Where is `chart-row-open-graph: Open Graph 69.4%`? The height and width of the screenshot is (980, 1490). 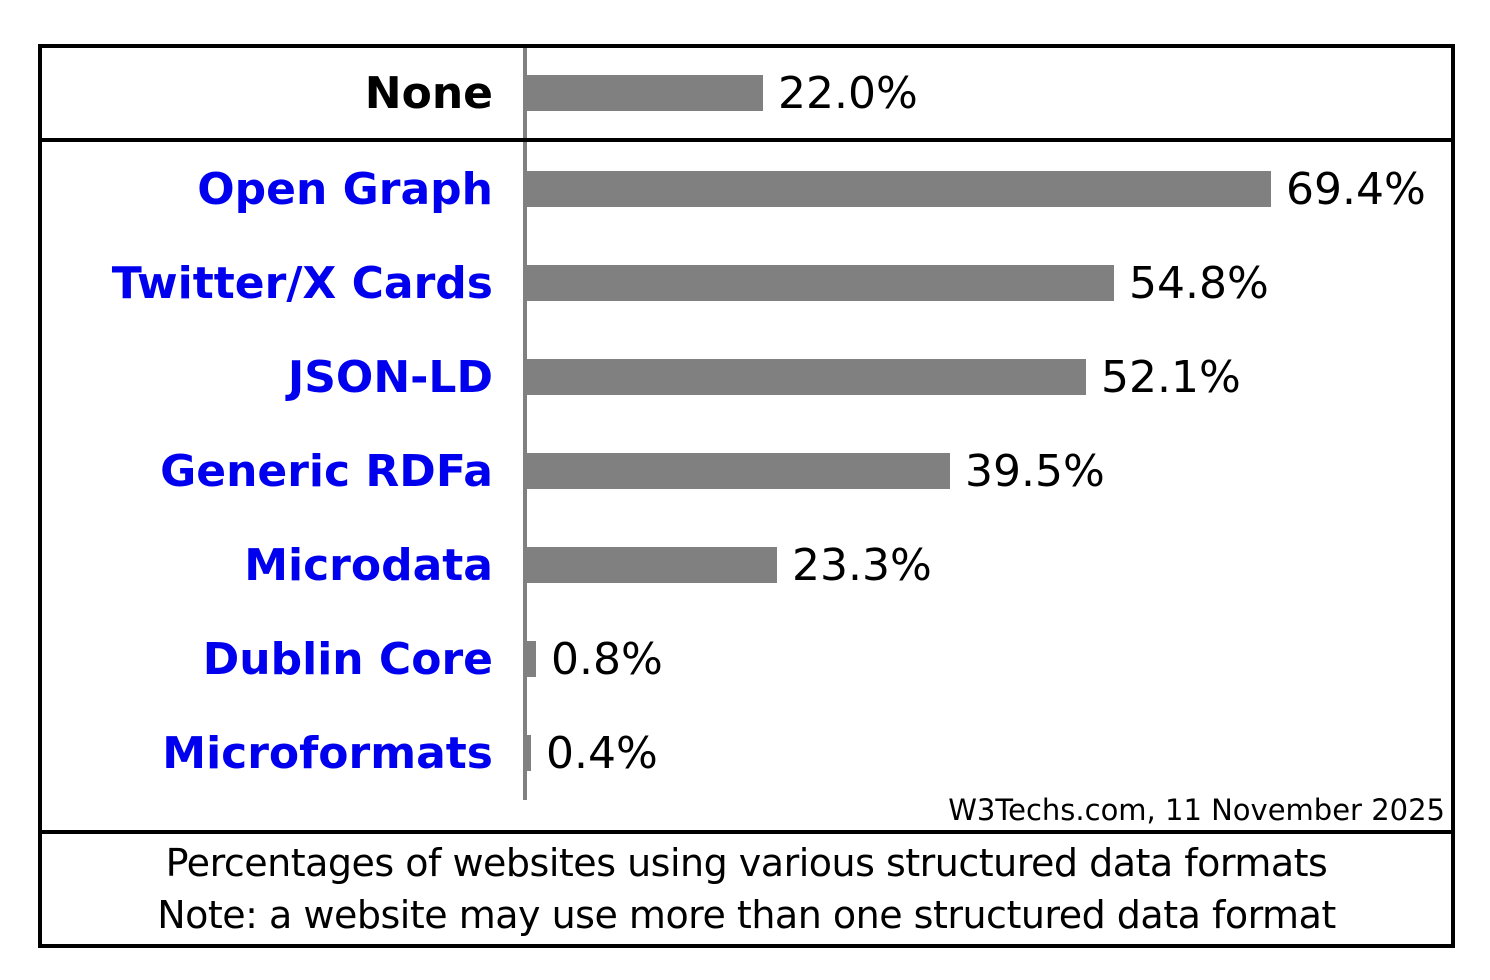 chart-row-open-graph: Open Graph 69.4% is located at coordinates (746, 189).